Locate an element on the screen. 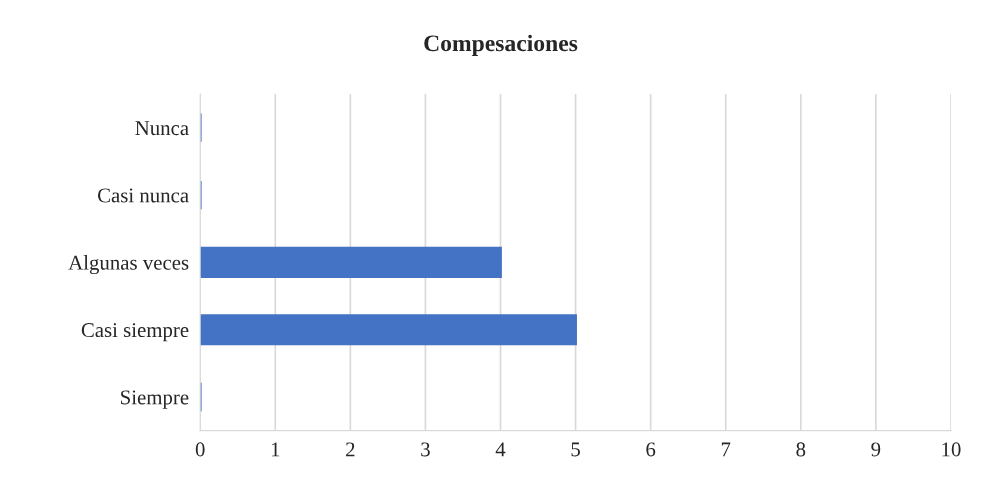  x-tick-label: 4 is located at coordinates (500, 449).